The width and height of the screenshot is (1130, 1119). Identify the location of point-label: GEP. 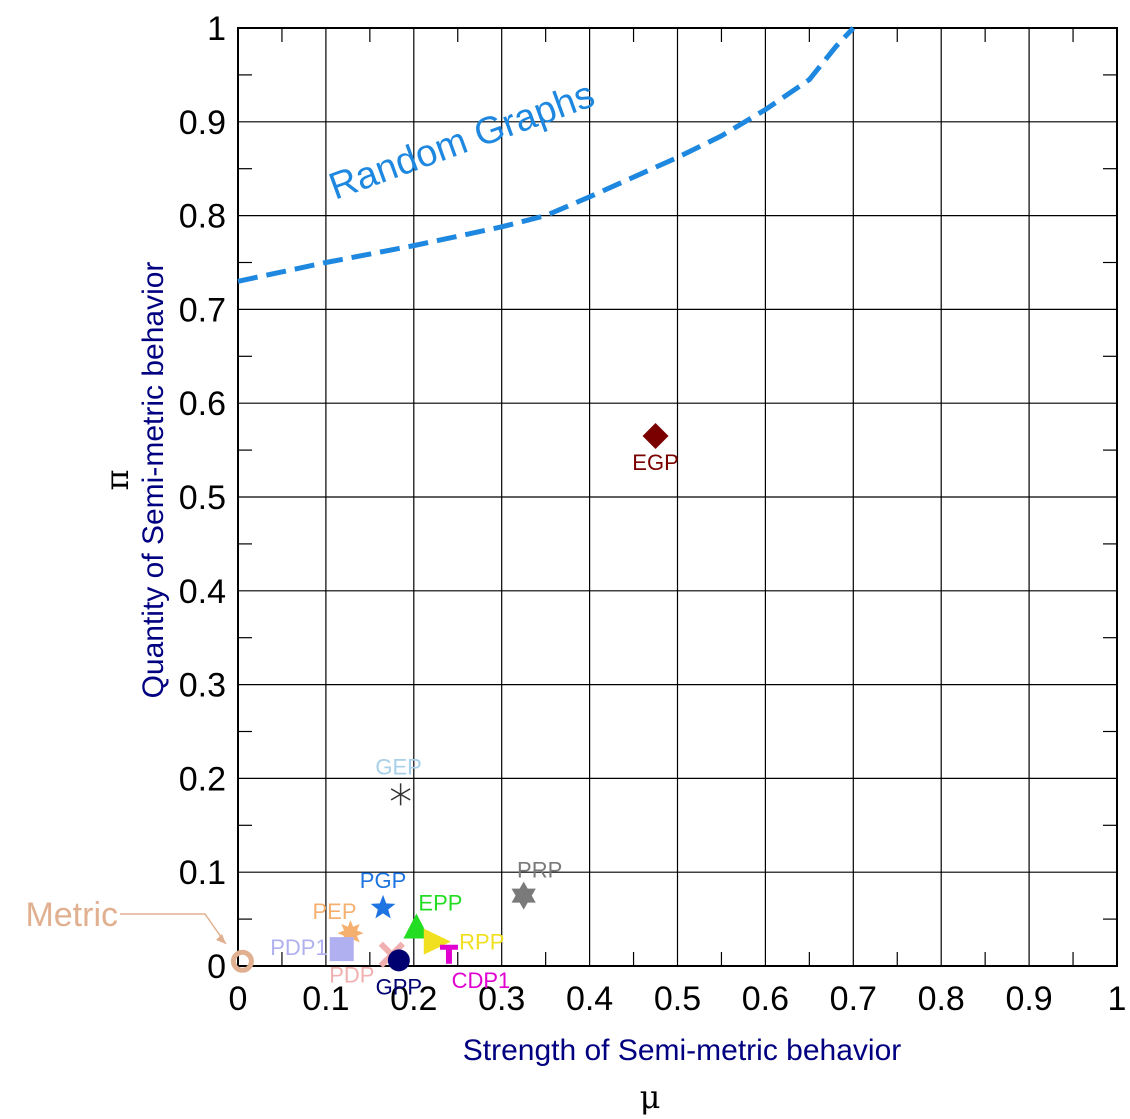
(398, 766).